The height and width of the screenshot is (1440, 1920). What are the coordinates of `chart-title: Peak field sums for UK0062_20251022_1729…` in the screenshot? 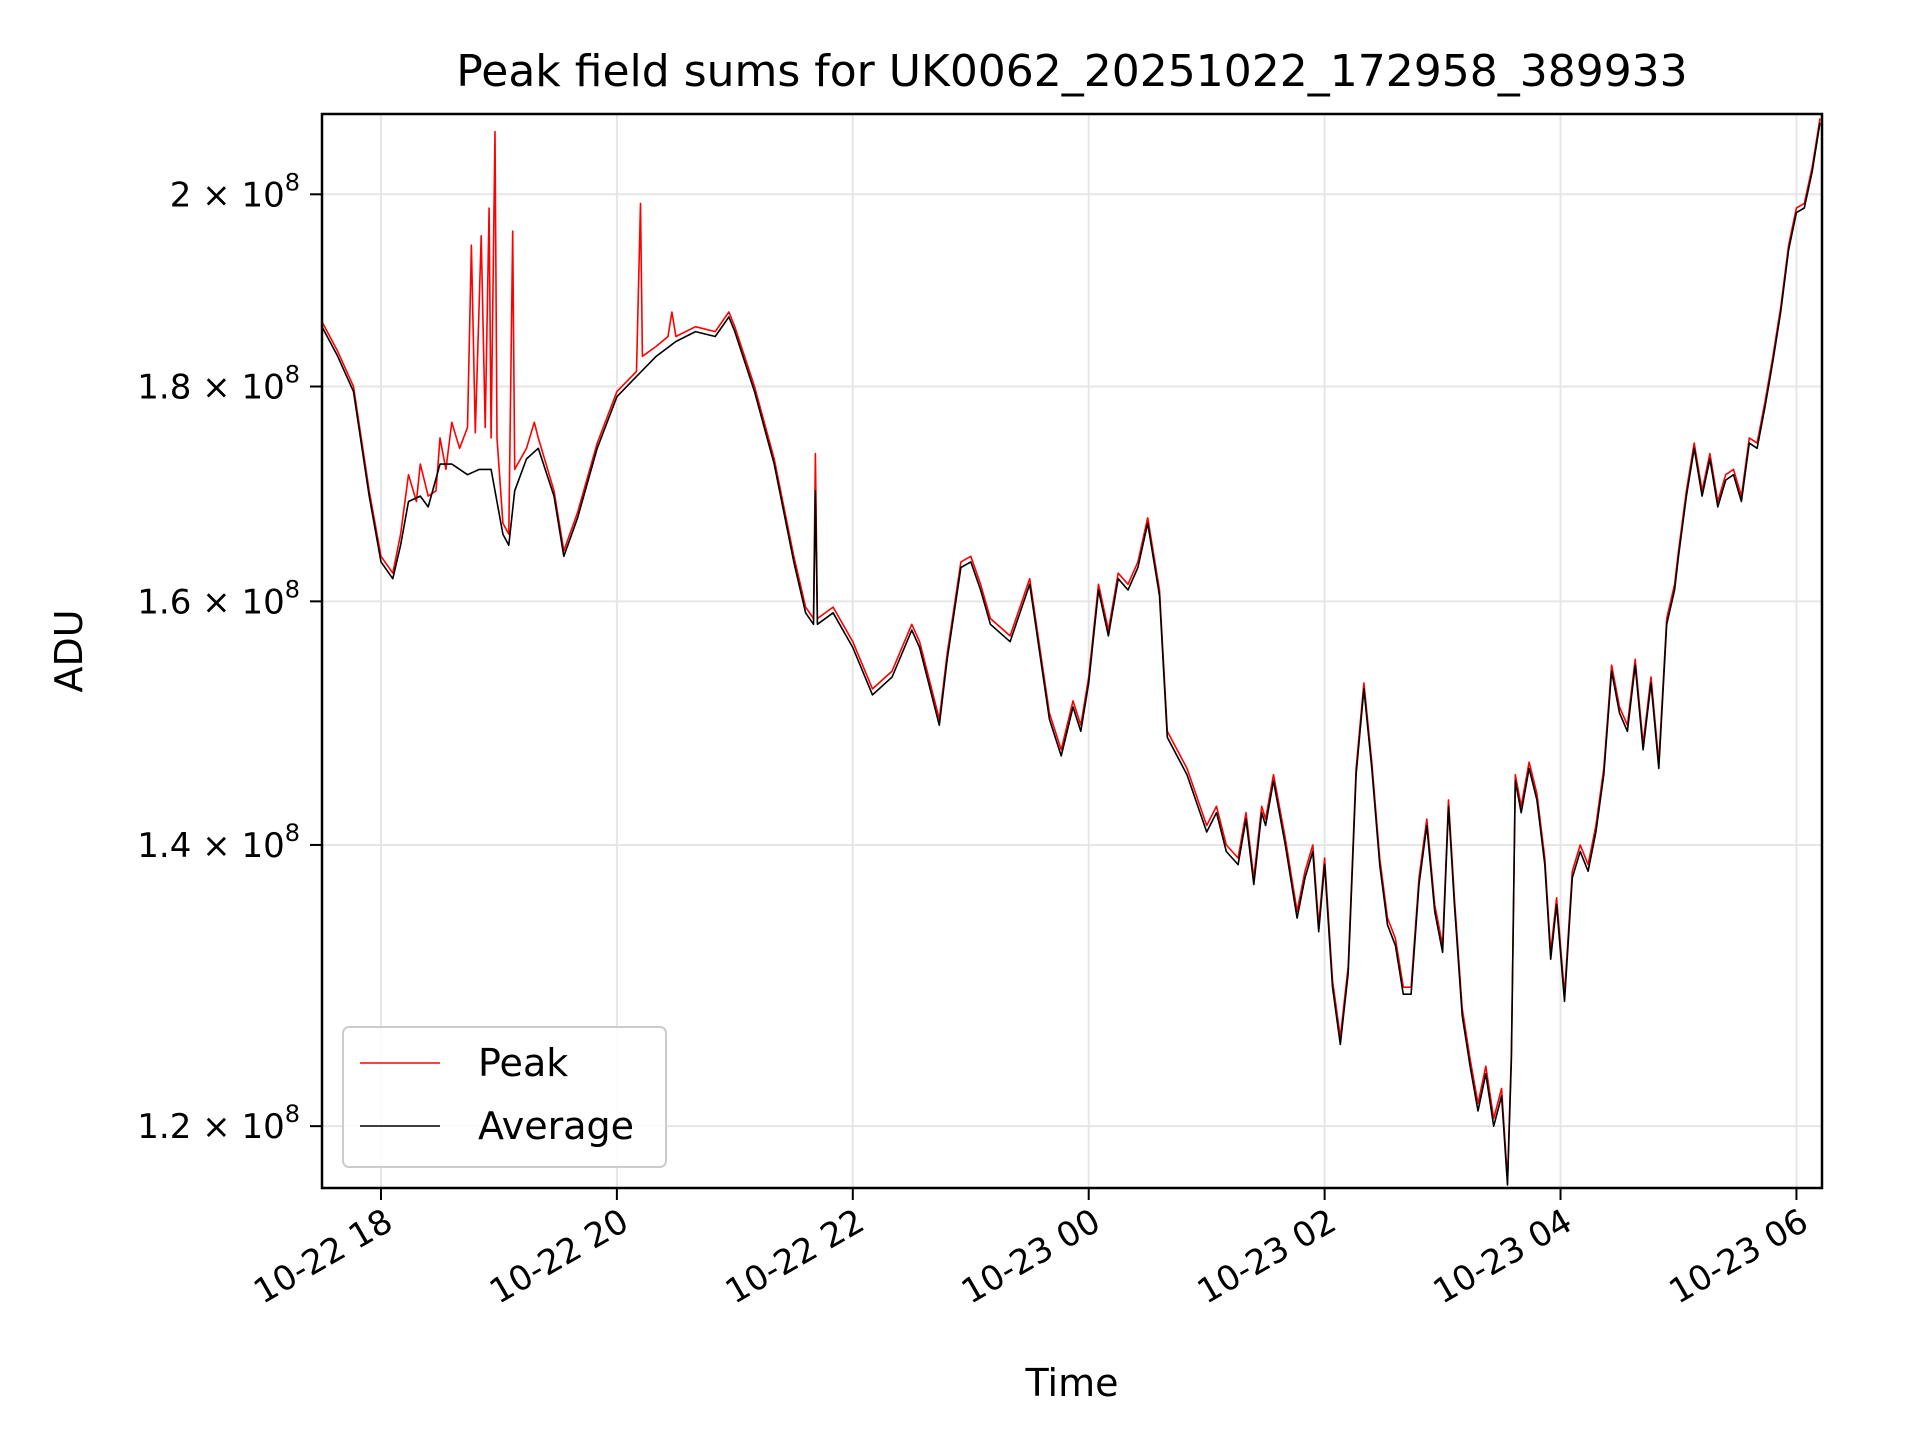 It's located at (1071, 71).